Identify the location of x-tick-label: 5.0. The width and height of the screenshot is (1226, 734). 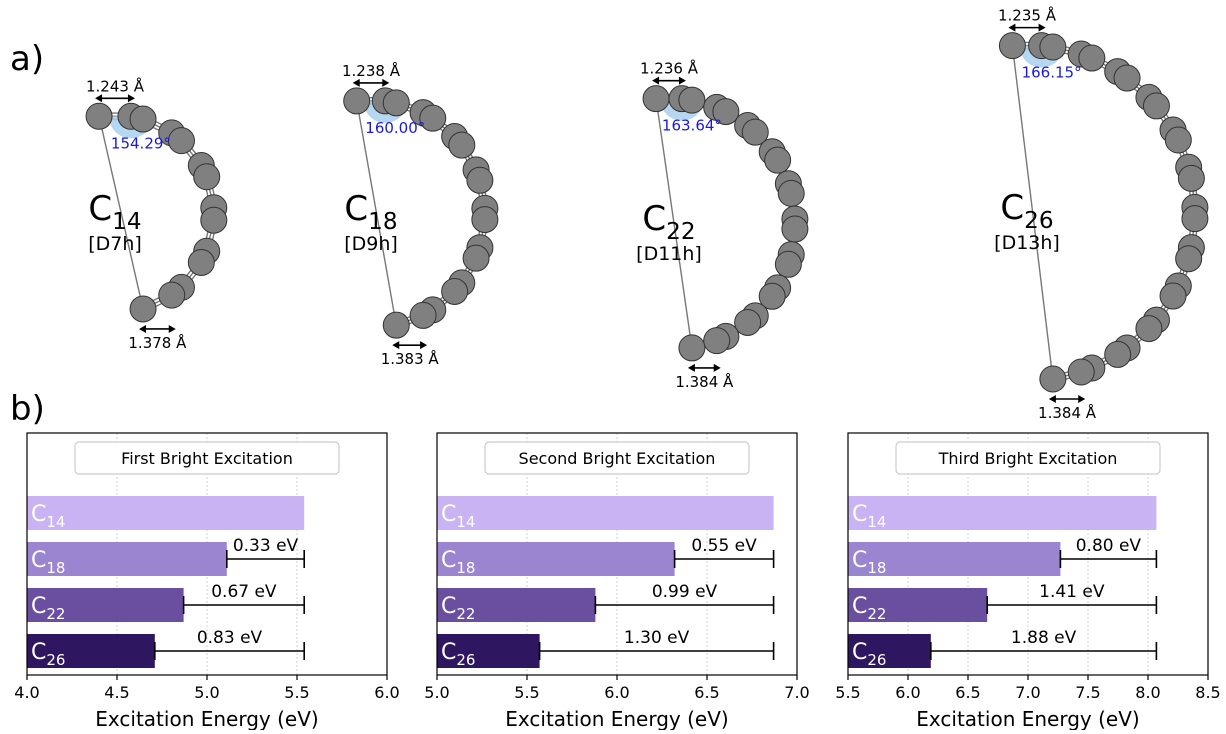
(206, 692).